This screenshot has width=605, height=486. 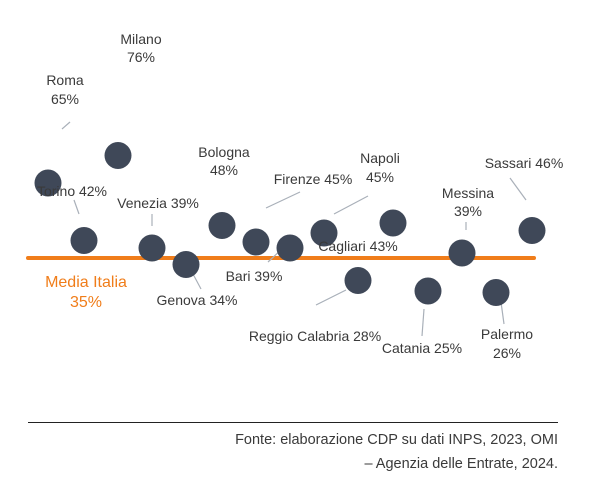 What do you see at coordinates (141, 57) in the screenshot?
I see `value-label-milano: 76%` at bounding box center [141, 57].